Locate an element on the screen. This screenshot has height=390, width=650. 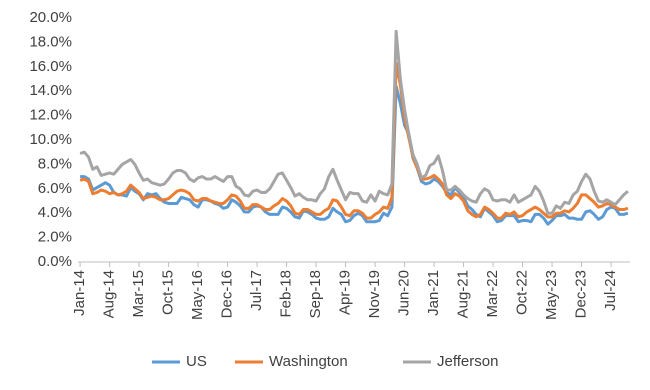
y-tick-label: 10.0% is located at coordinates (50, 139).